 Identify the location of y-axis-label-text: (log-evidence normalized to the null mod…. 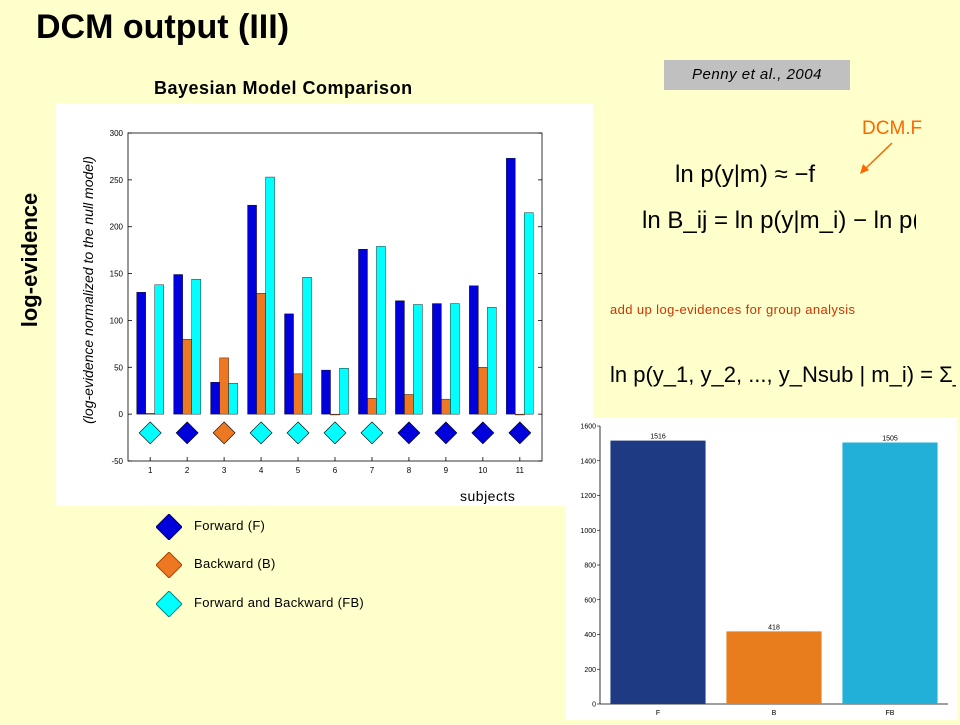
(88, 290).